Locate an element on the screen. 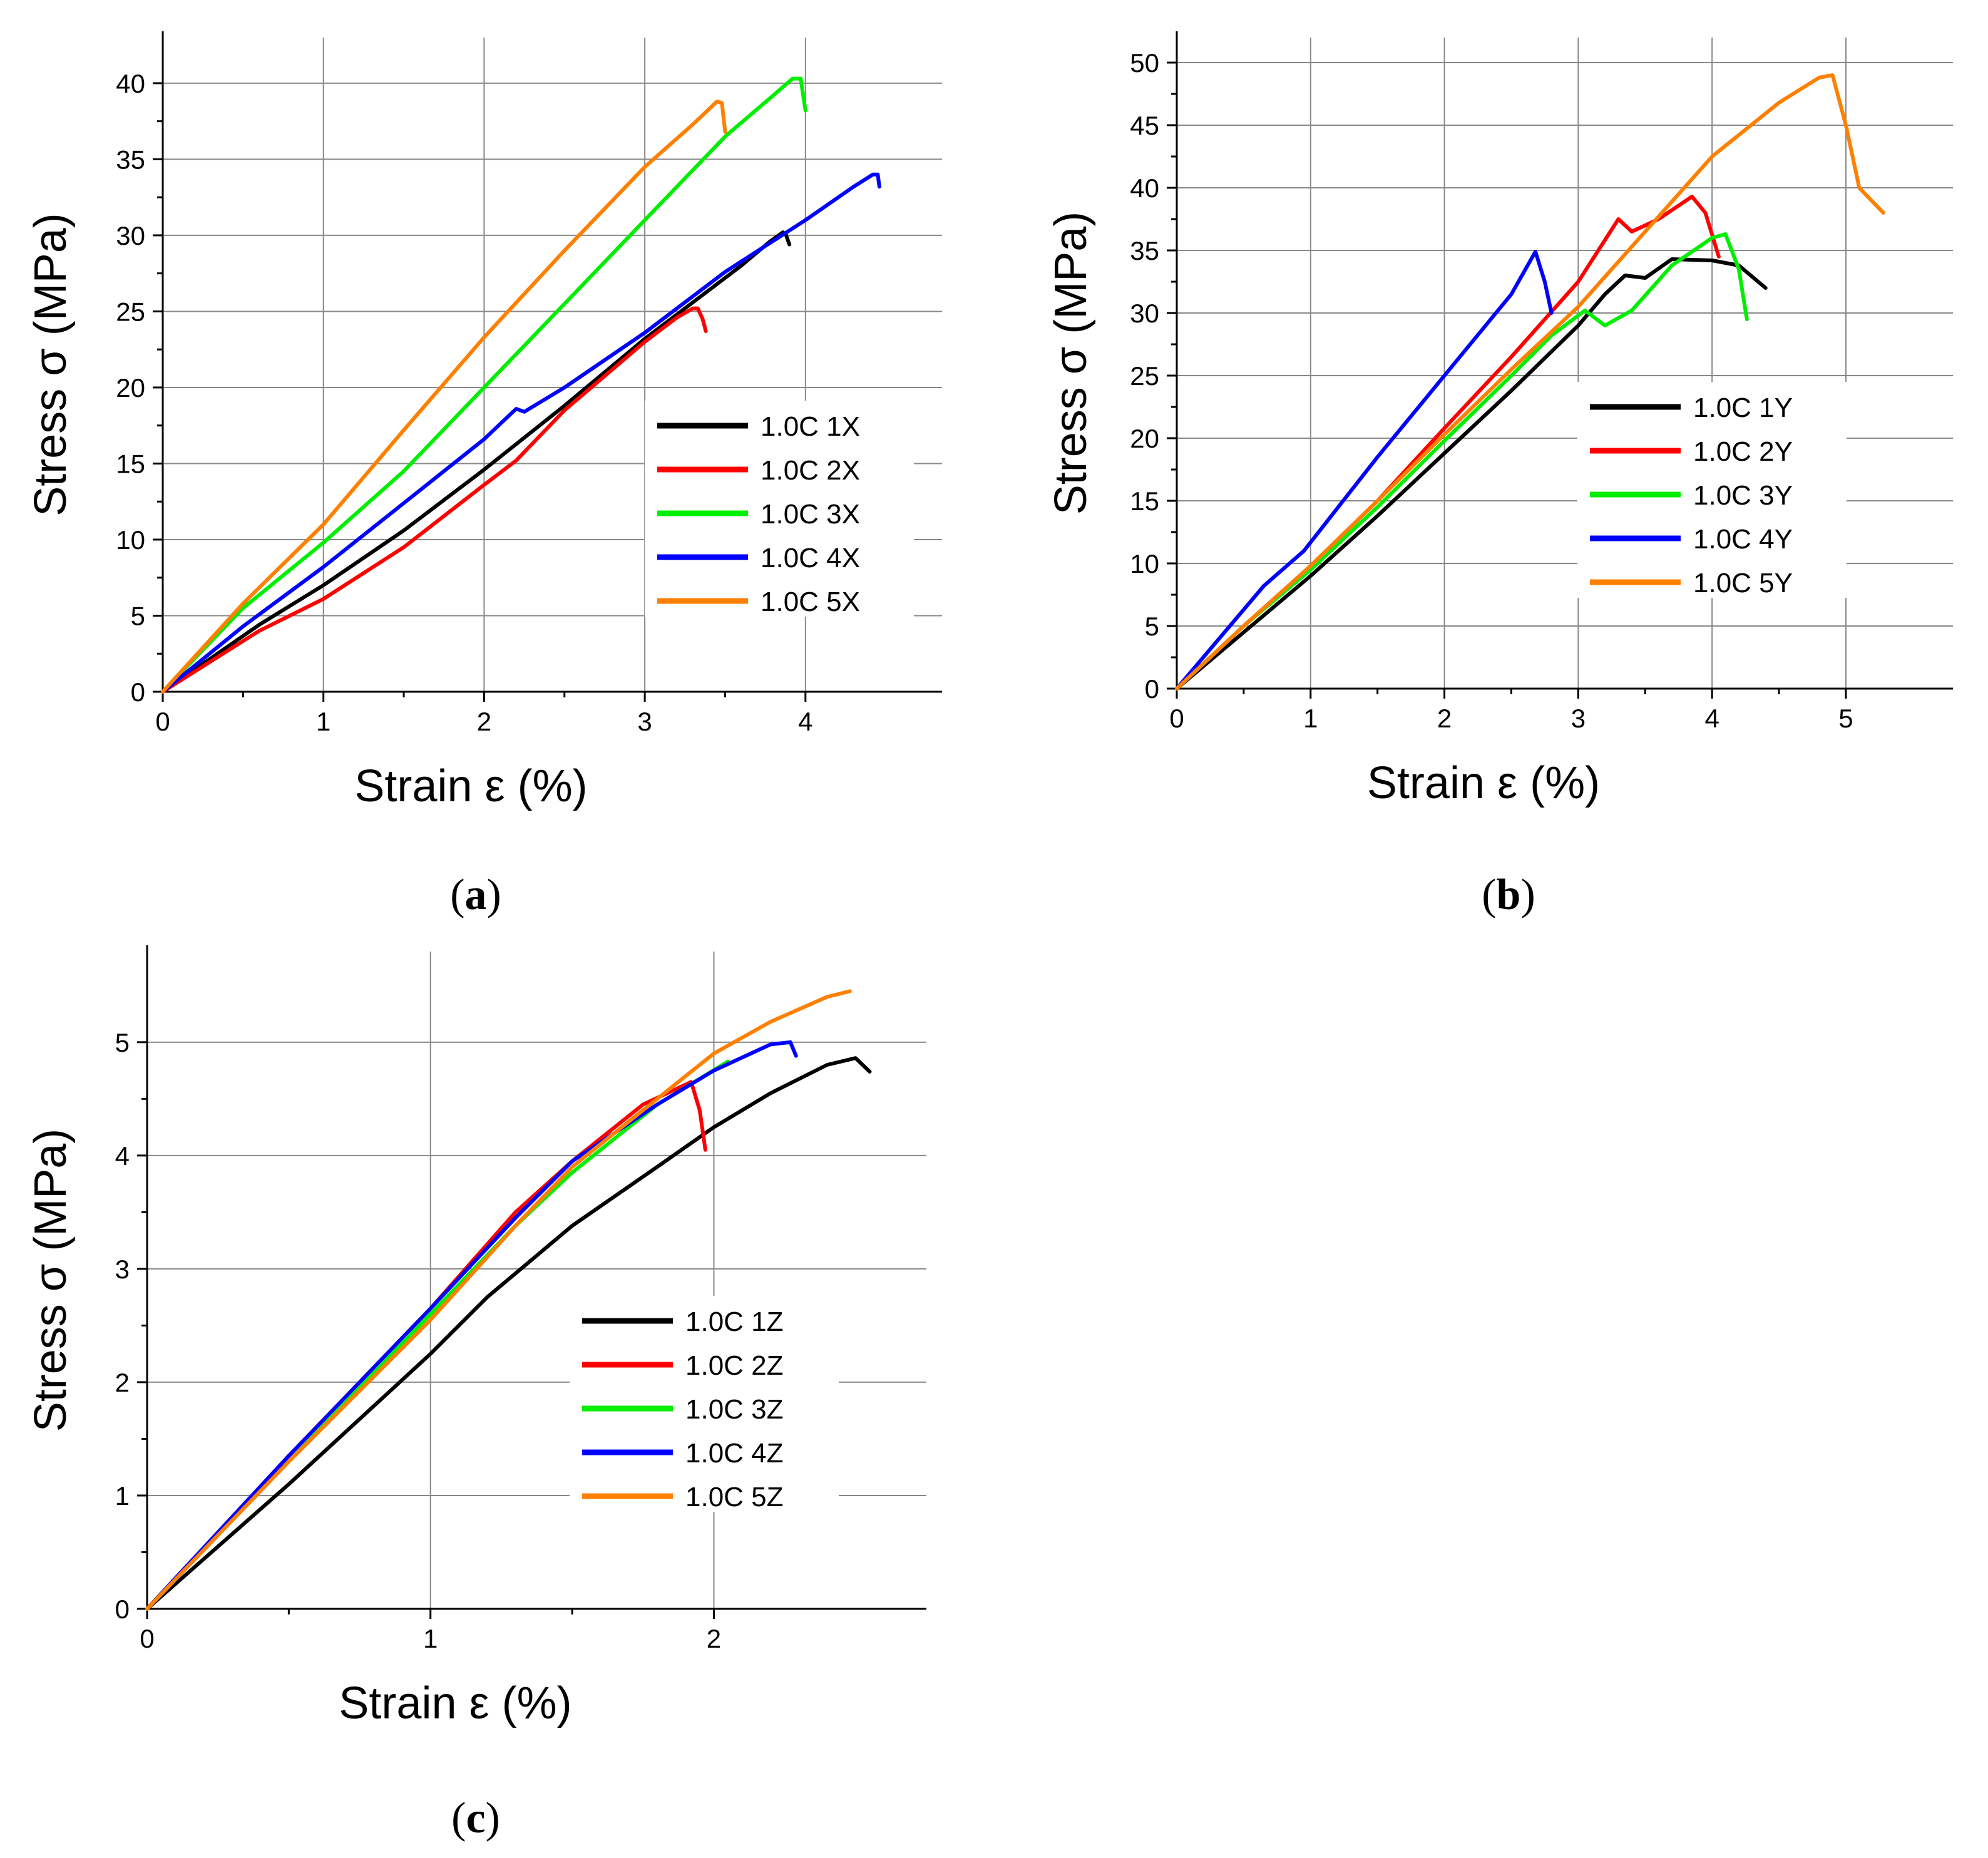  legend-label: 1.0C 4X is located at coordinates (810, 558).